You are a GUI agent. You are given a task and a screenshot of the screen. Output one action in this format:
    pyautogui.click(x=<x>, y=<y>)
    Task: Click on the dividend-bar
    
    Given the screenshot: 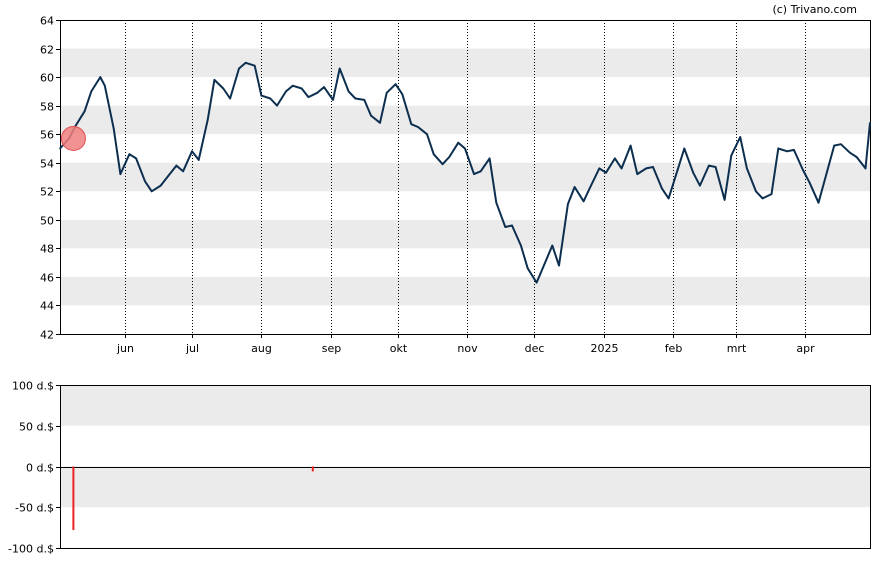 What is the action you would take?
    pyautogui.click(x=312, y=469)
    